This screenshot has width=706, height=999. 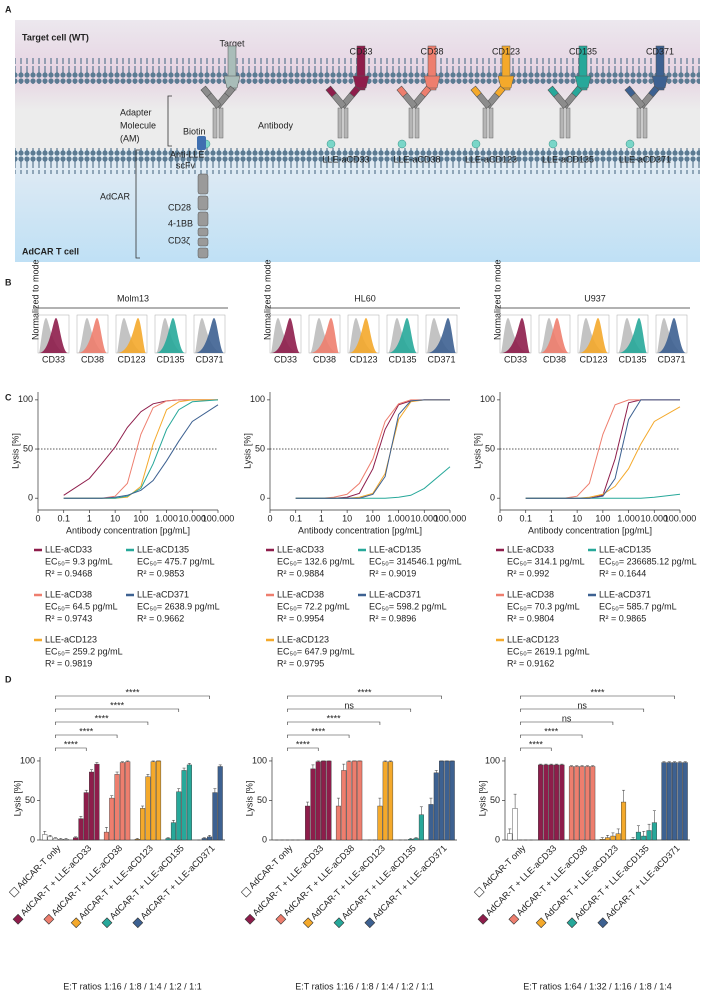 I want to click on curve, so click(x=602, y=449).